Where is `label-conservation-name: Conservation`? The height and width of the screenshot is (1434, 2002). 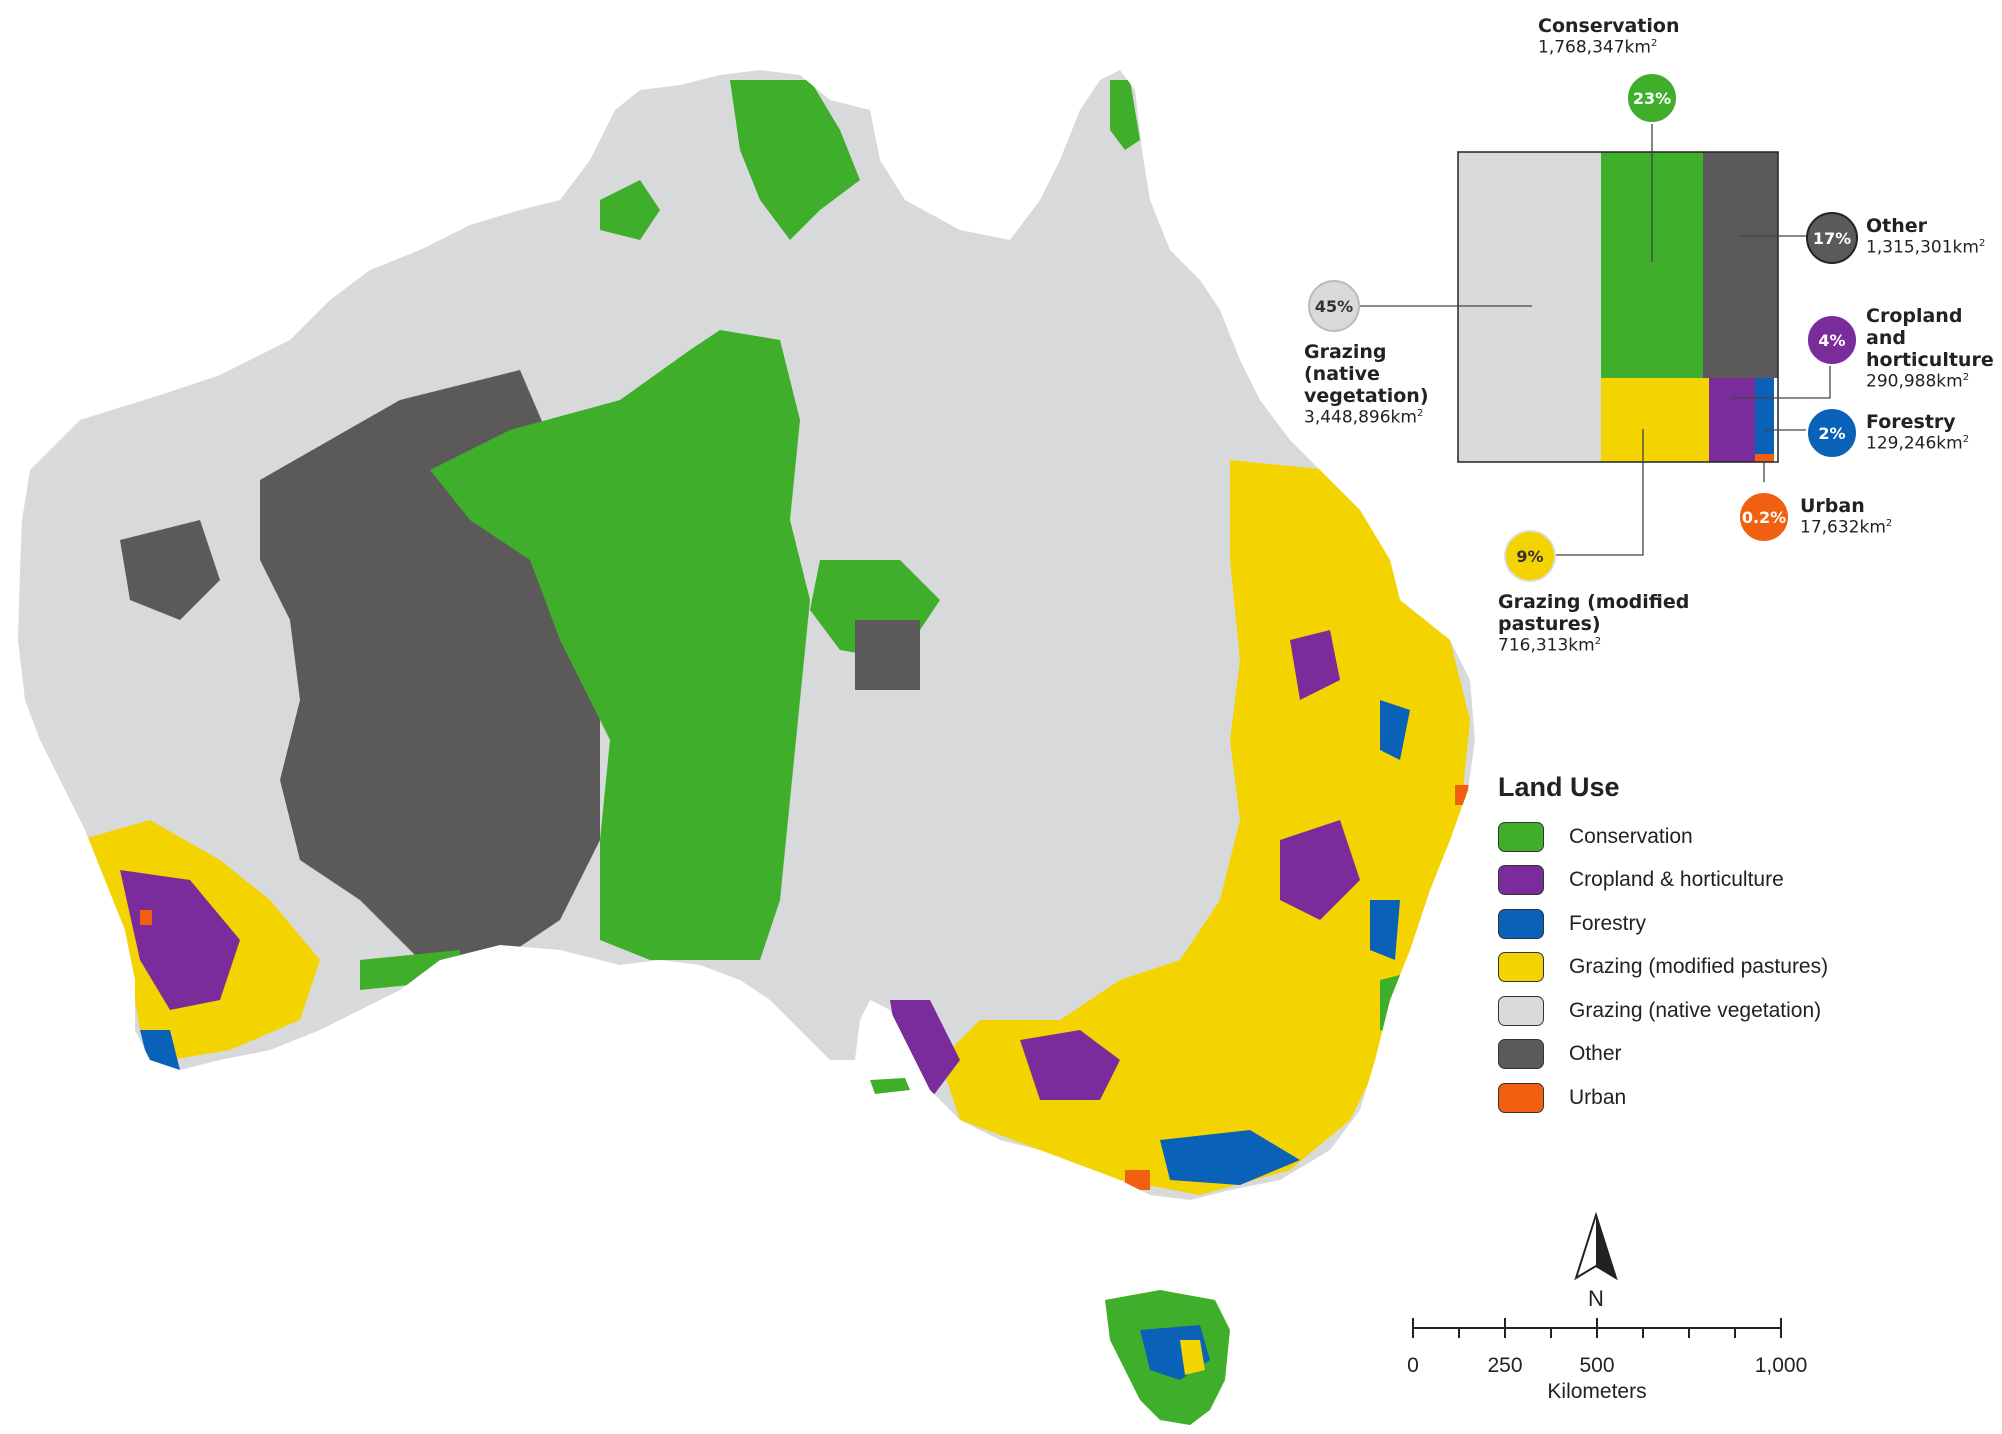
label-conservation-name: Conservation is located at coordinates (1609, 26).